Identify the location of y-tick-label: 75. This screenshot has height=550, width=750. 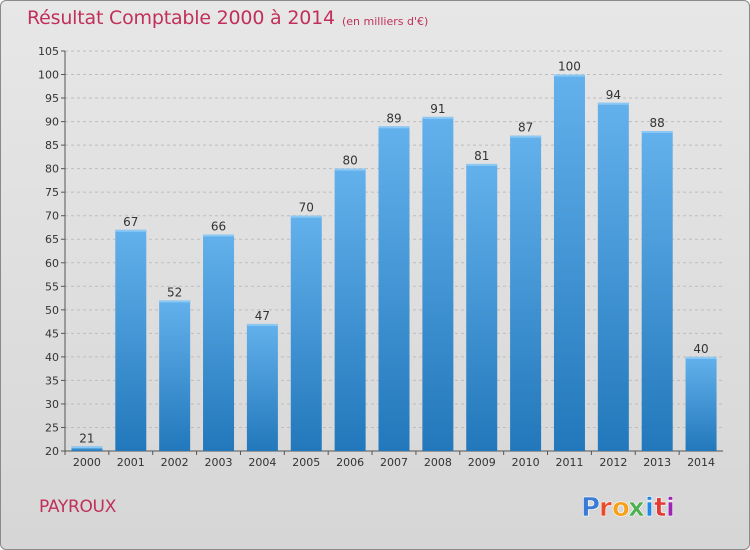
(52, 192).